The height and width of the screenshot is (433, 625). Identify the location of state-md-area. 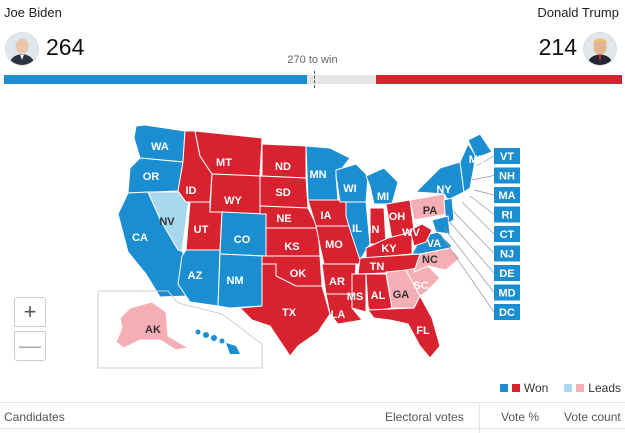
(441, 225).